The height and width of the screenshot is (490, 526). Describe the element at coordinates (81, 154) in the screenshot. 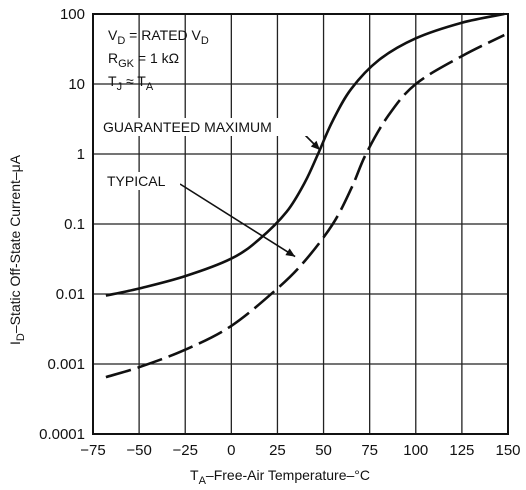

I see `y-tick-label: 1` at that location.